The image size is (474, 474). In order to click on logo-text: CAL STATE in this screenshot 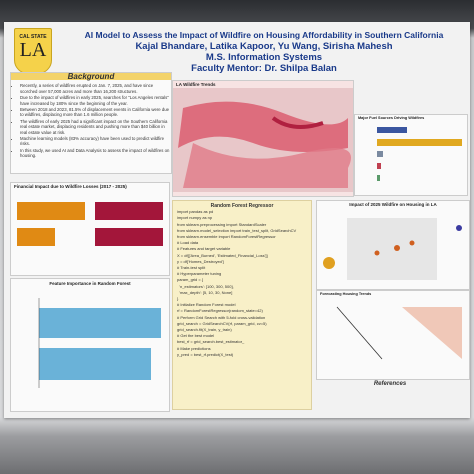, I will do `click(33, 37)`.